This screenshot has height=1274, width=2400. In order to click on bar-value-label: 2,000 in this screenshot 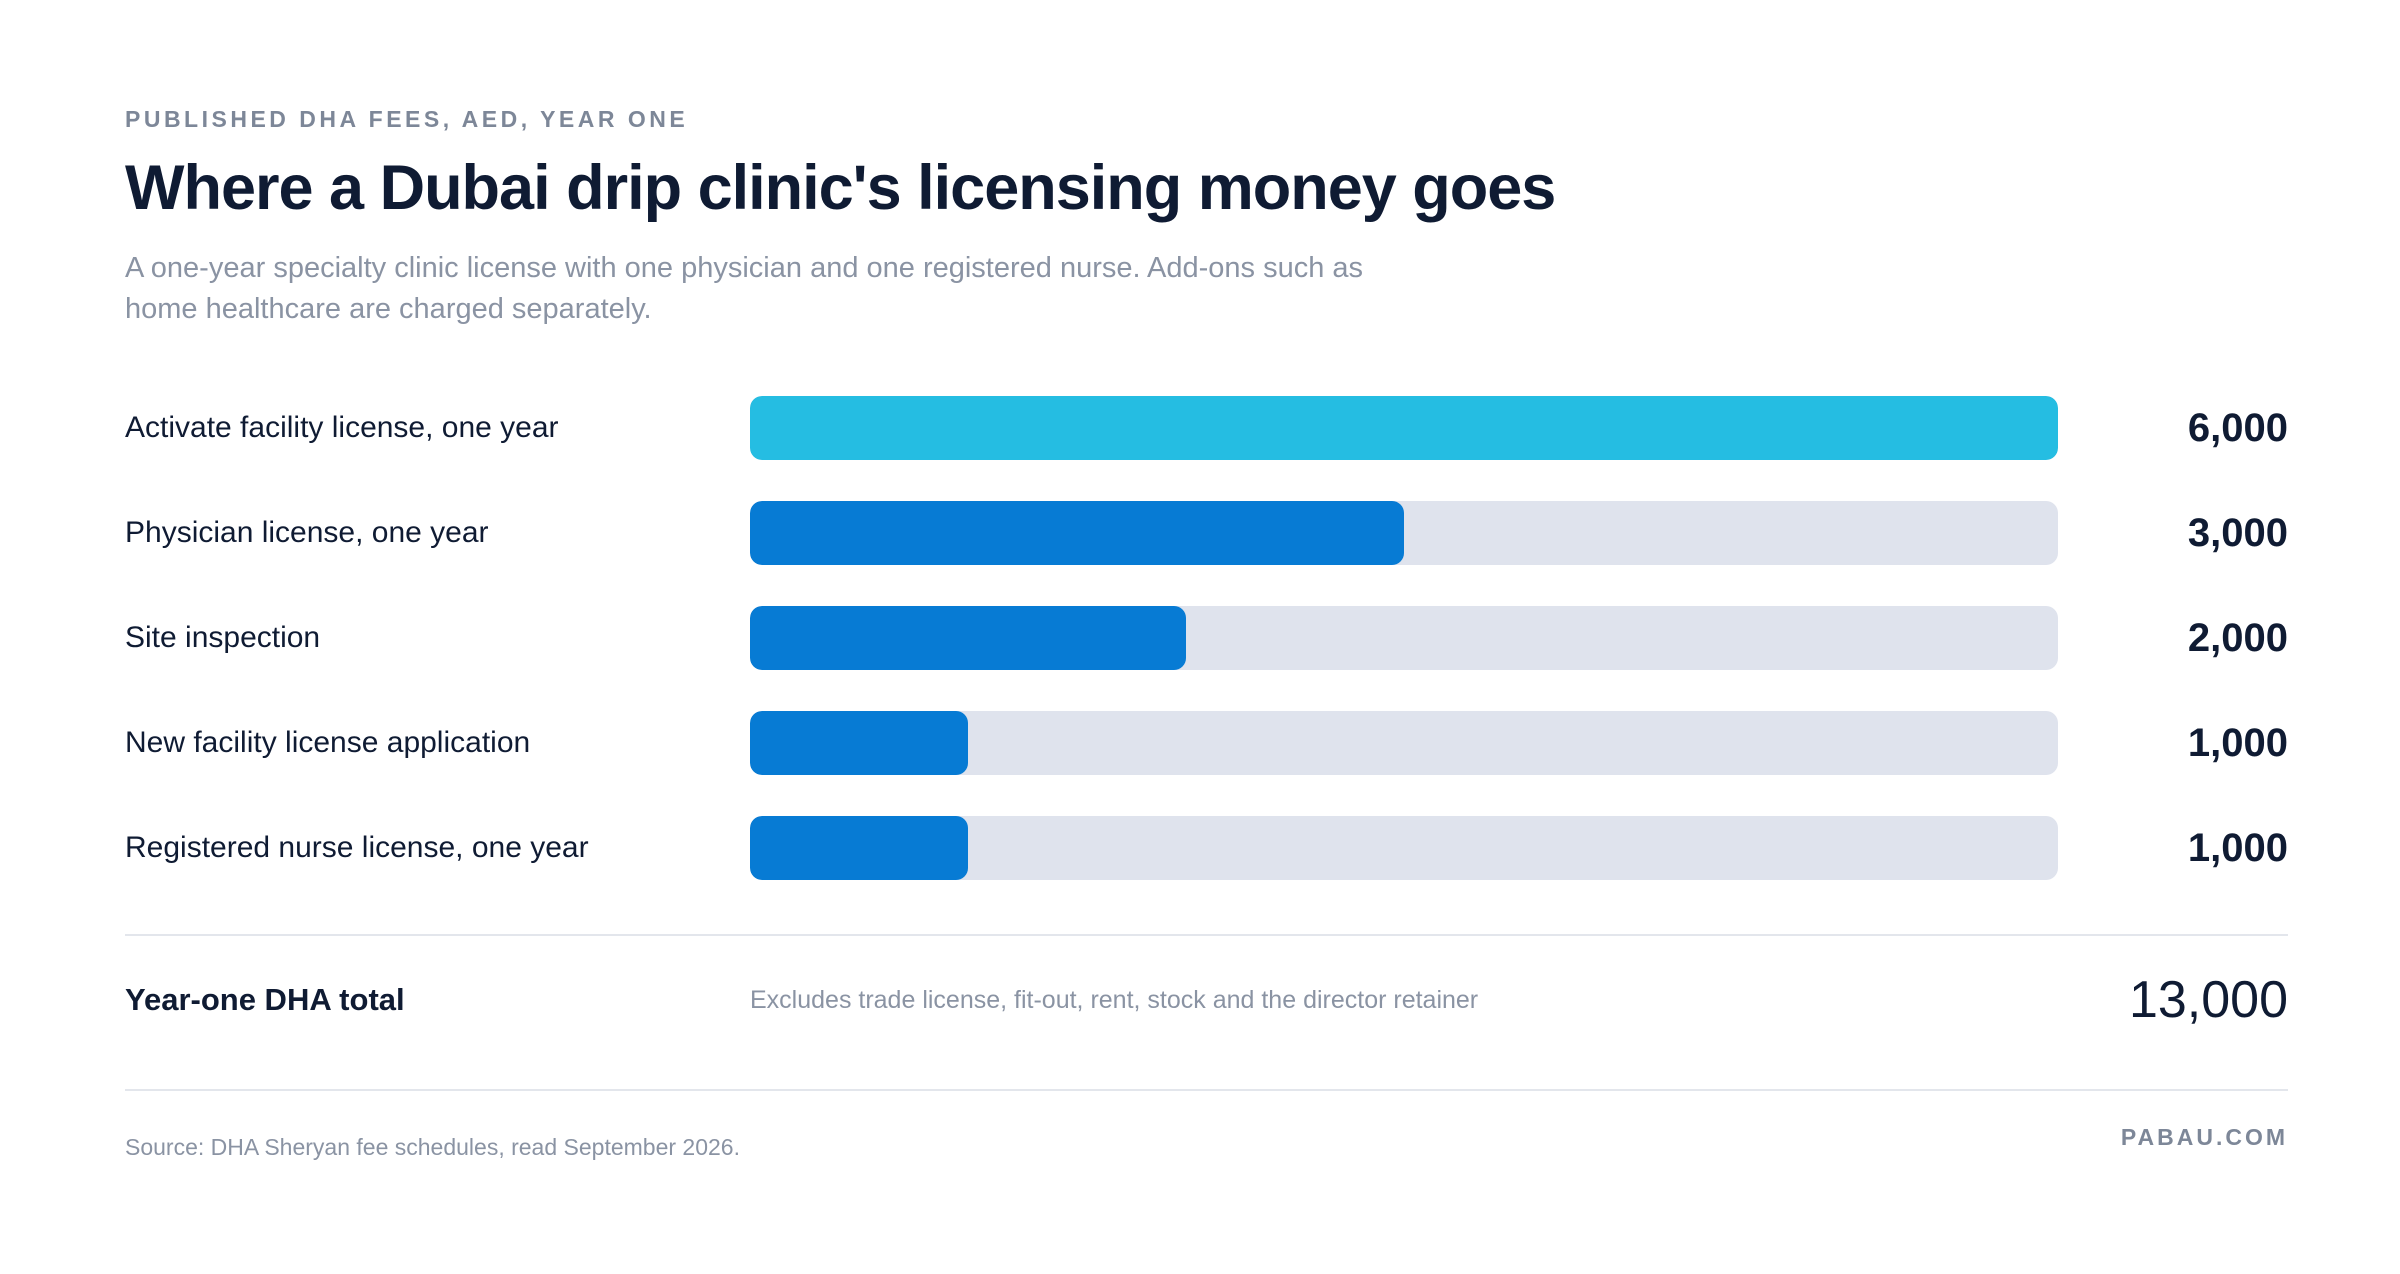, I will do `click(2237, 638)`.